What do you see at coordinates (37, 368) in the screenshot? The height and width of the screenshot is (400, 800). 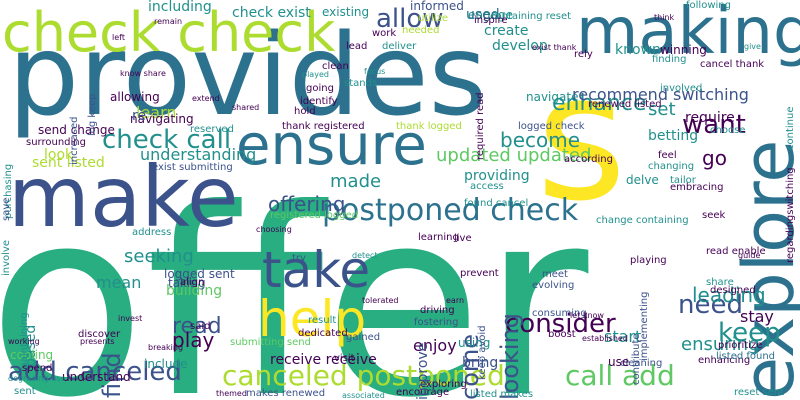 I see `word-cloud-word: spend` at bounding box center [37, 368].